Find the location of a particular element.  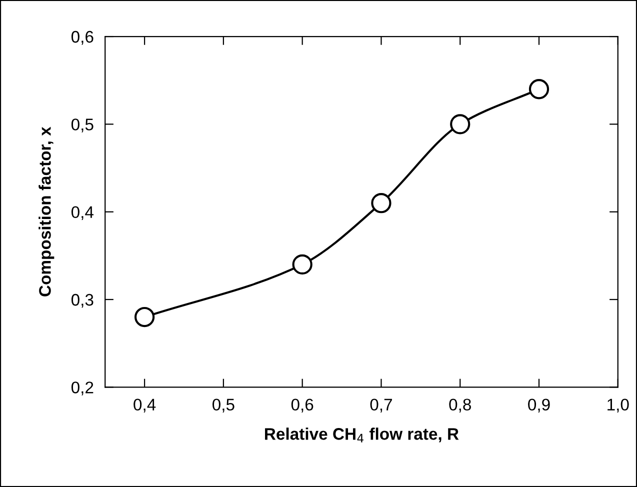

x-axis-title: Relative CH$_{4}$ flow rate, R is located at coordinates (362, 435).